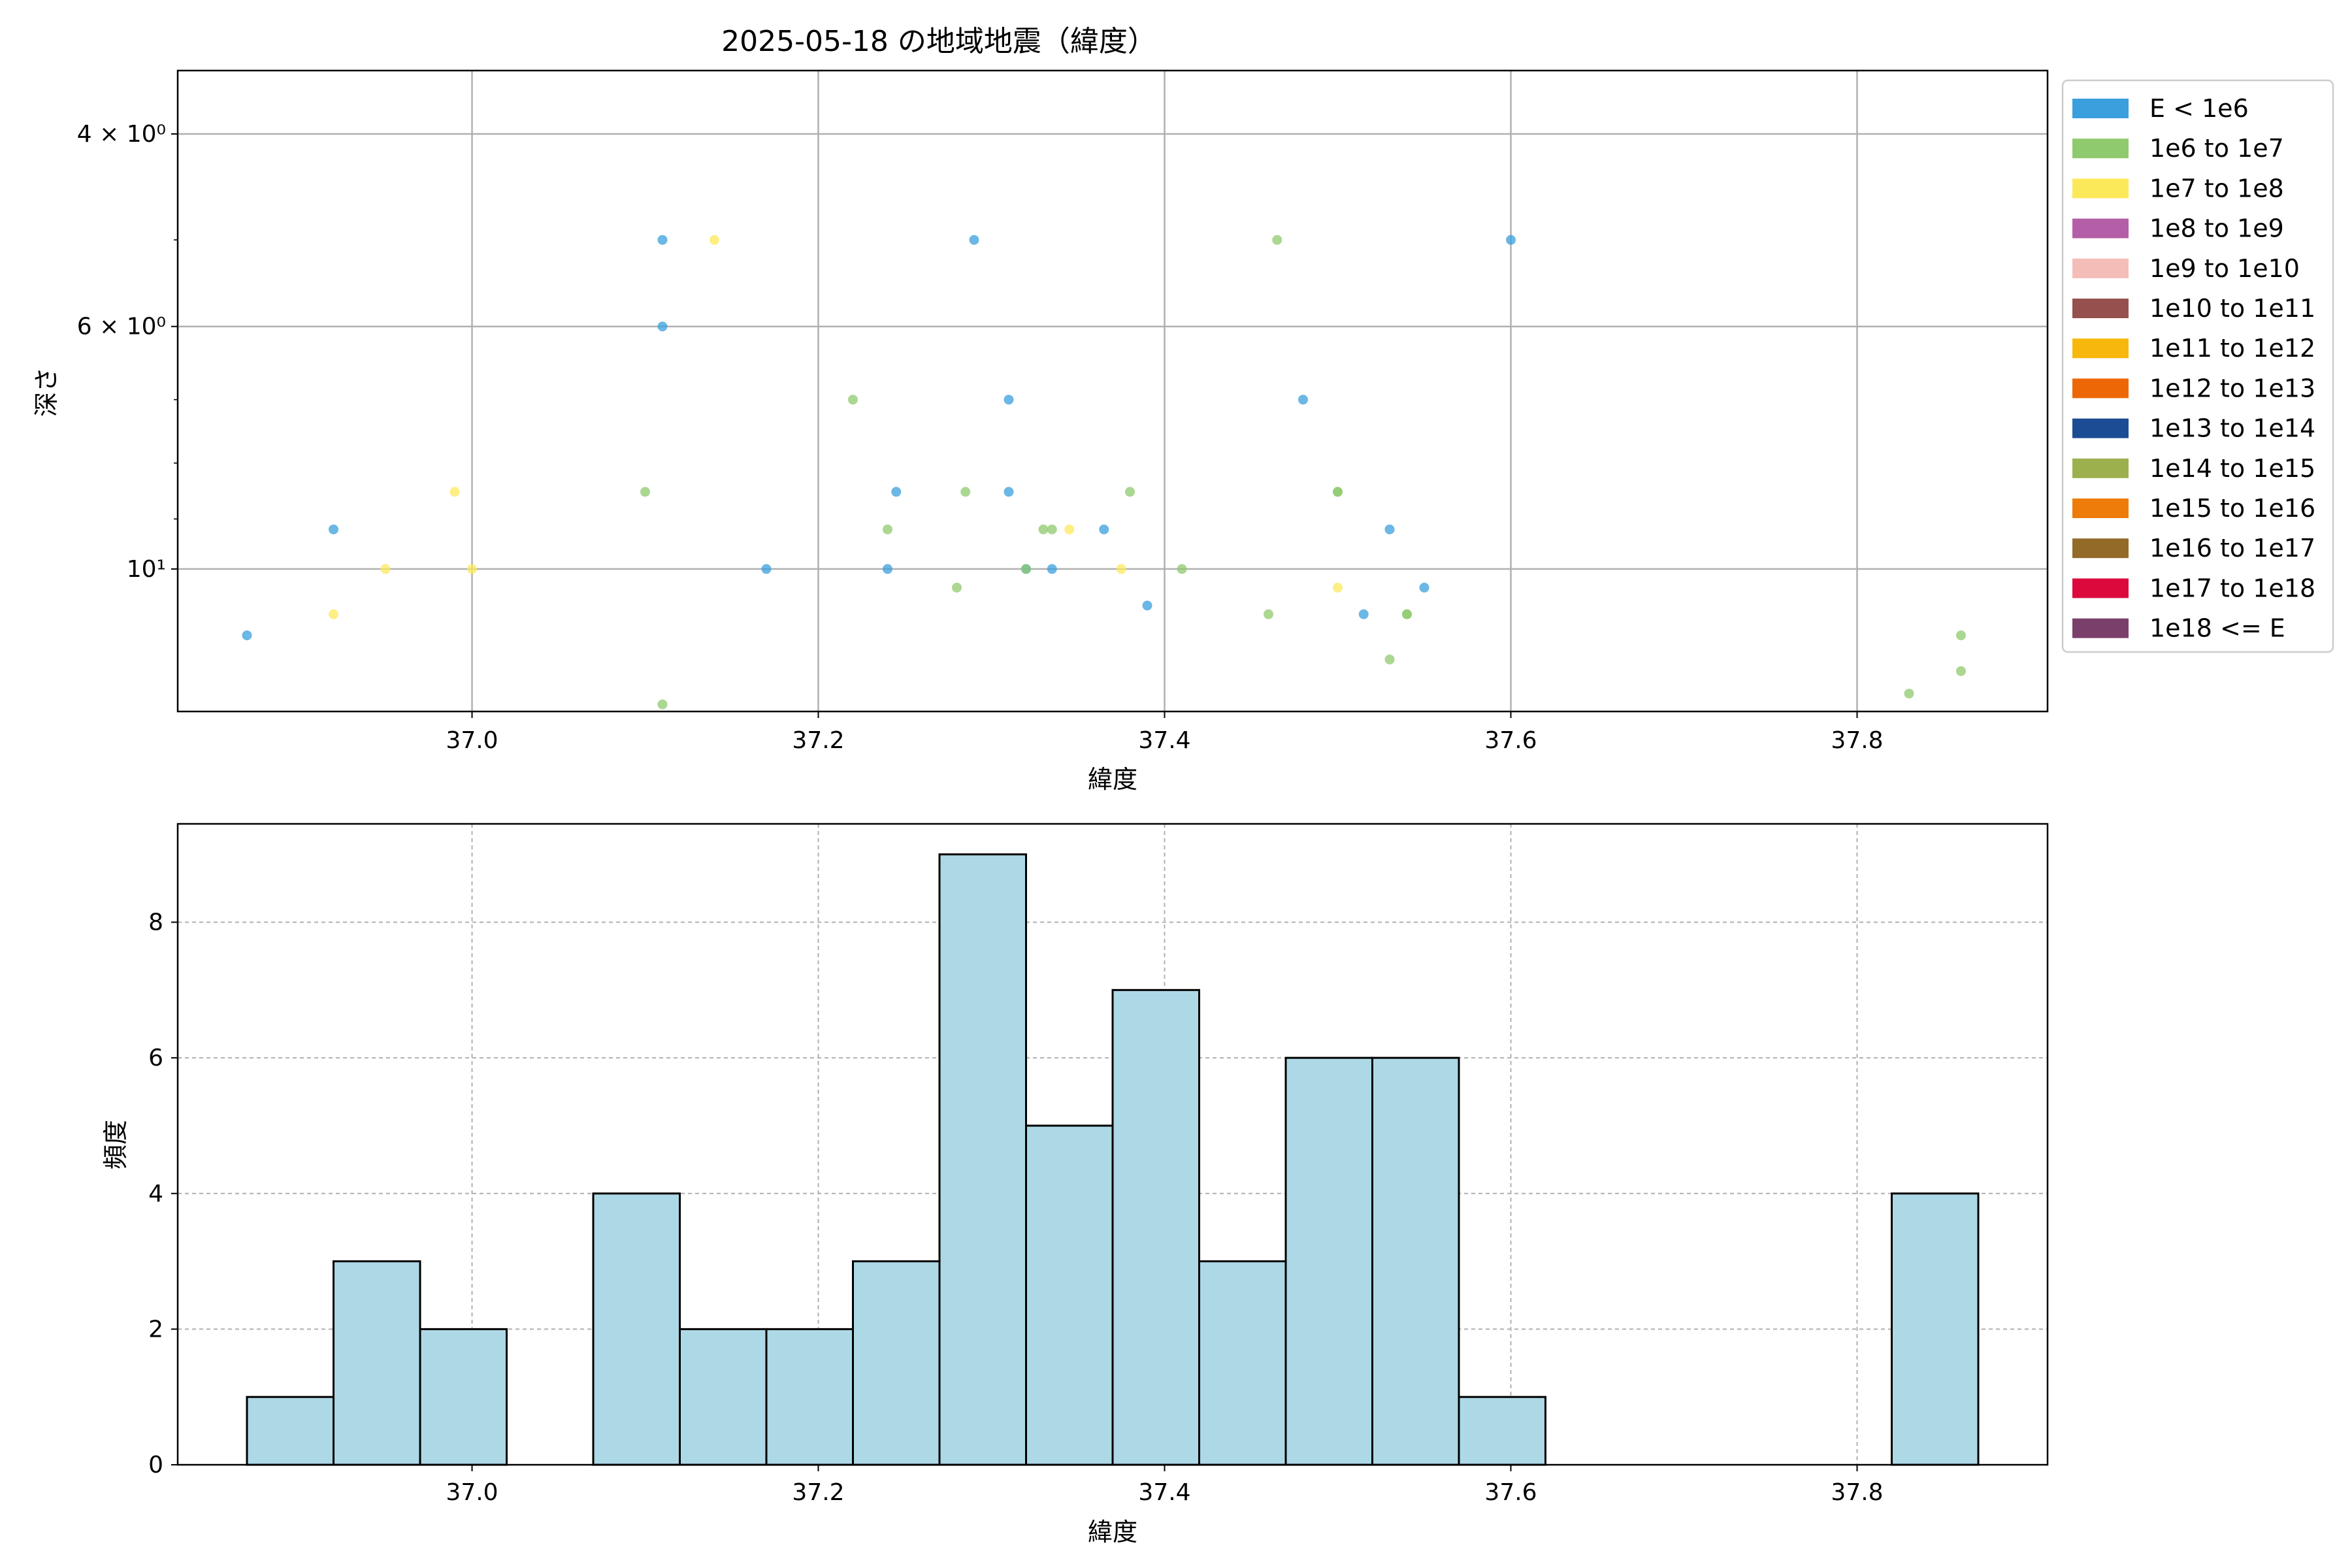 This screenshot has height=1568, width=2352. Describe the element at coordinates (2232, 468) in the screenshot. I see `legend-label: 1e14 to 1e15` at that location.